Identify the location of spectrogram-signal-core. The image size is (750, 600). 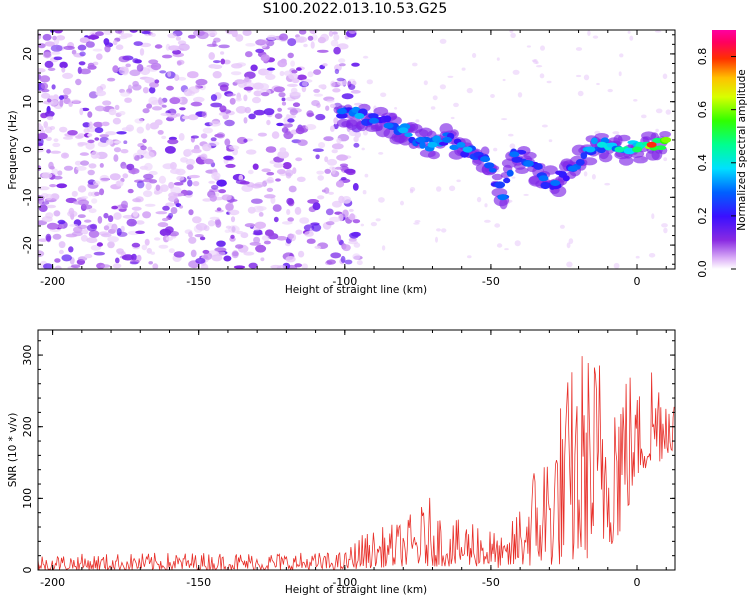
(492, 170).